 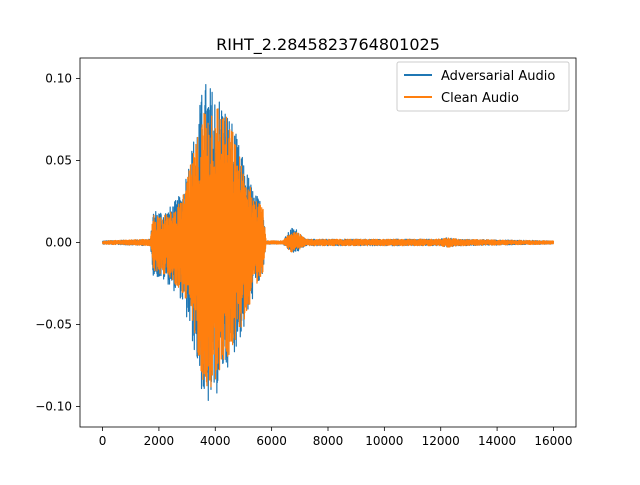 I want to click on y-tick-label: 0.10, so click(x=58, y=79).